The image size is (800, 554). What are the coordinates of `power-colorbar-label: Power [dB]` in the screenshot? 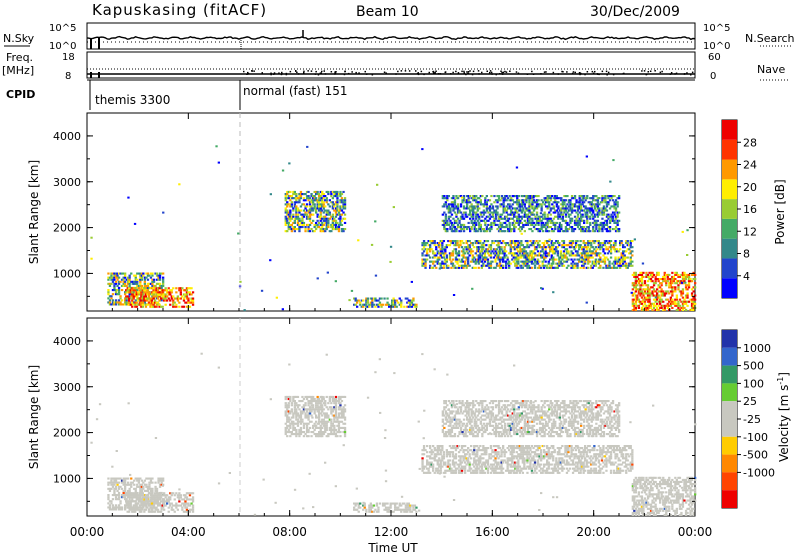 It's located at (780, 211).